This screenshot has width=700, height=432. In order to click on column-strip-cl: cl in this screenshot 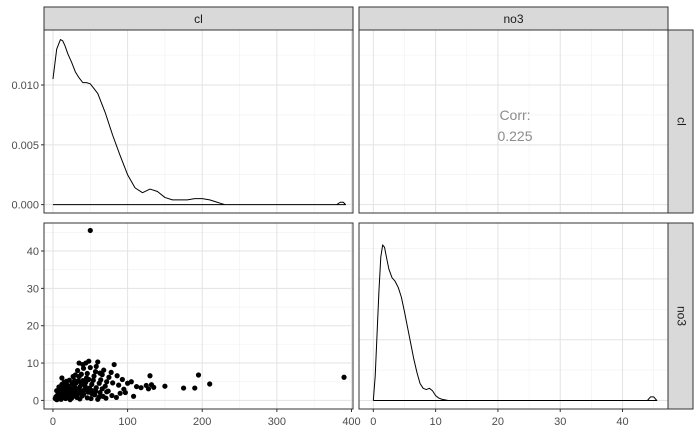, I will do `click(198, 18)`.